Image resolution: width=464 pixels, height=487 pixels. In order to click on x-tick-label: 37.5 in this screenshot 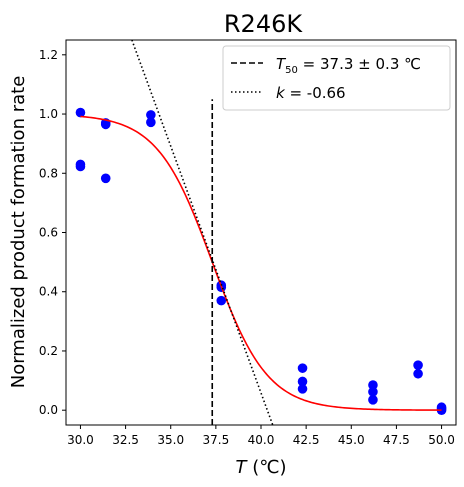, I will do `click(216, 440)`.